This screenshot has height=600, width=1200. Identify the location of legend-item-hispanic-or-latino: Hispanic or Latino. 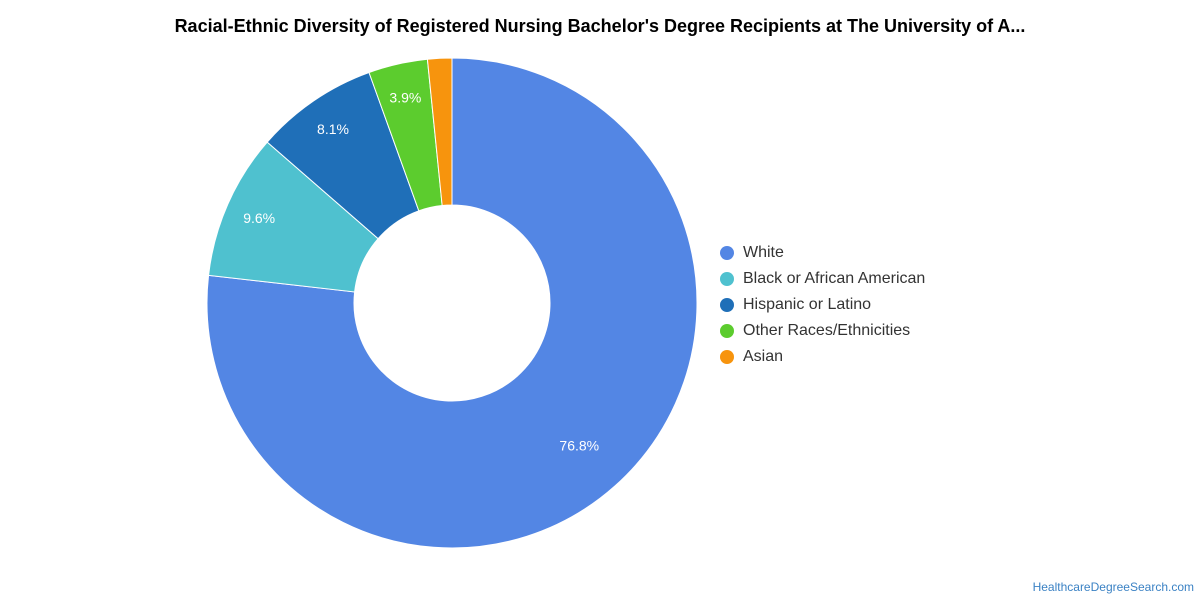
(822, 305).